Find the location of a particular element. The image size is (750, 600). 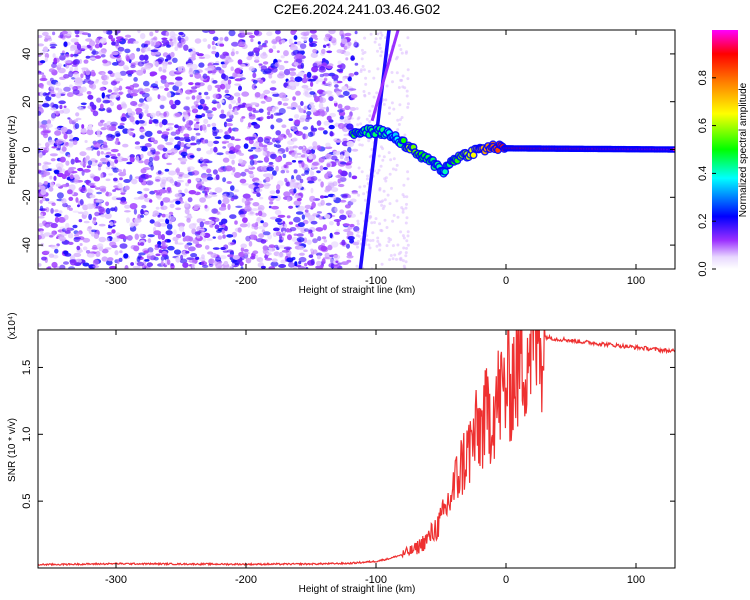

tone-point is located at coordinates (404, 140).